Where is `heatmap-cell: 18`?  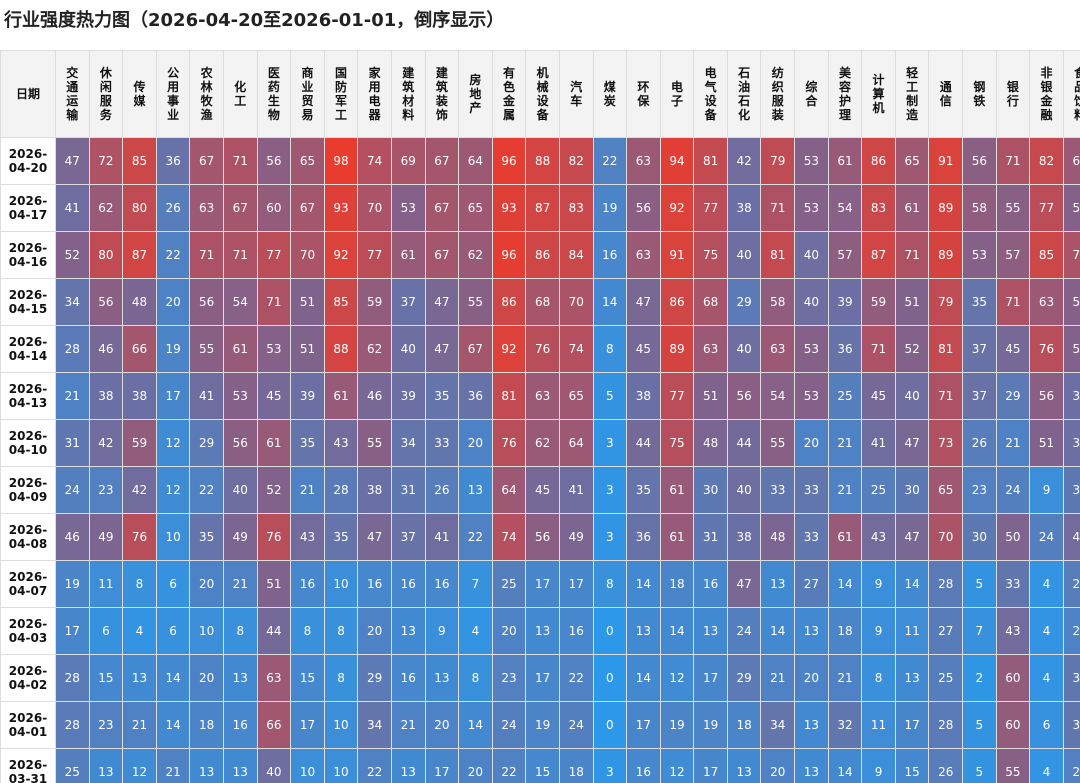 heatmap-cell: 18 is located at coordinates (576, 765).